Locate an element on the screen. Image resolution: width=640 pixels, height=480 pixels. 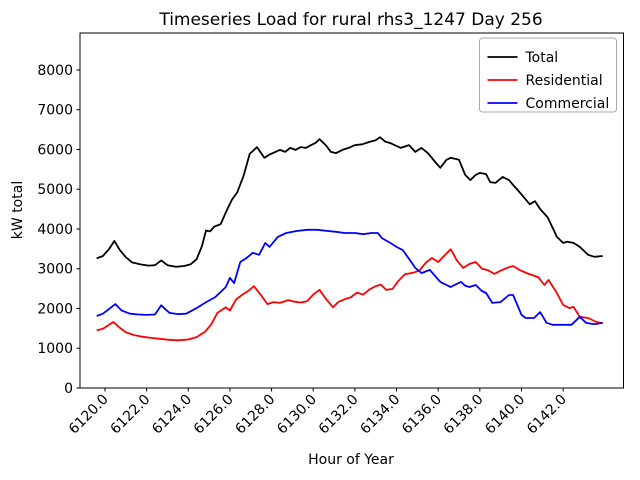
y-tick-label: 5000 is located at coordinates (55, 190).